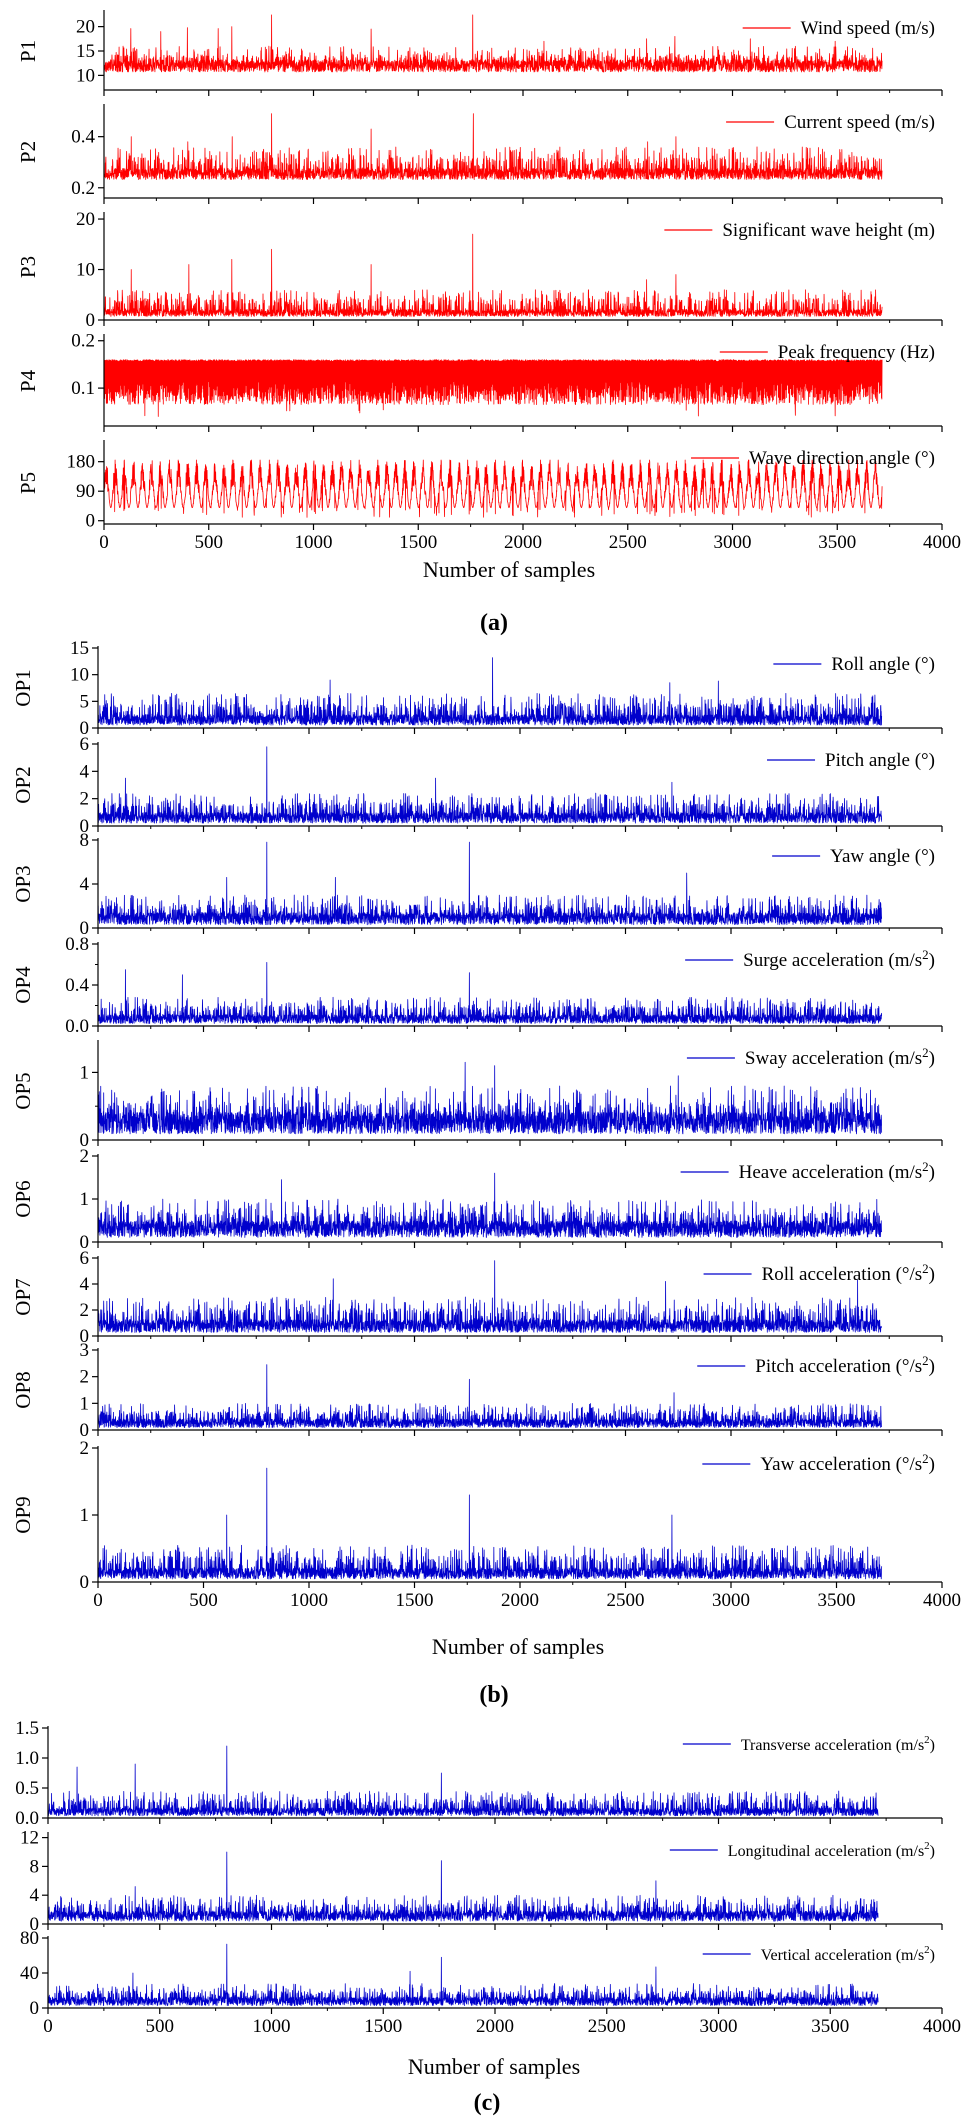  What do you see at coordinates (209, 542) in the screenshot?
I see `subplot-p5-xtick-label: 500` at bounding box center [209, 542].